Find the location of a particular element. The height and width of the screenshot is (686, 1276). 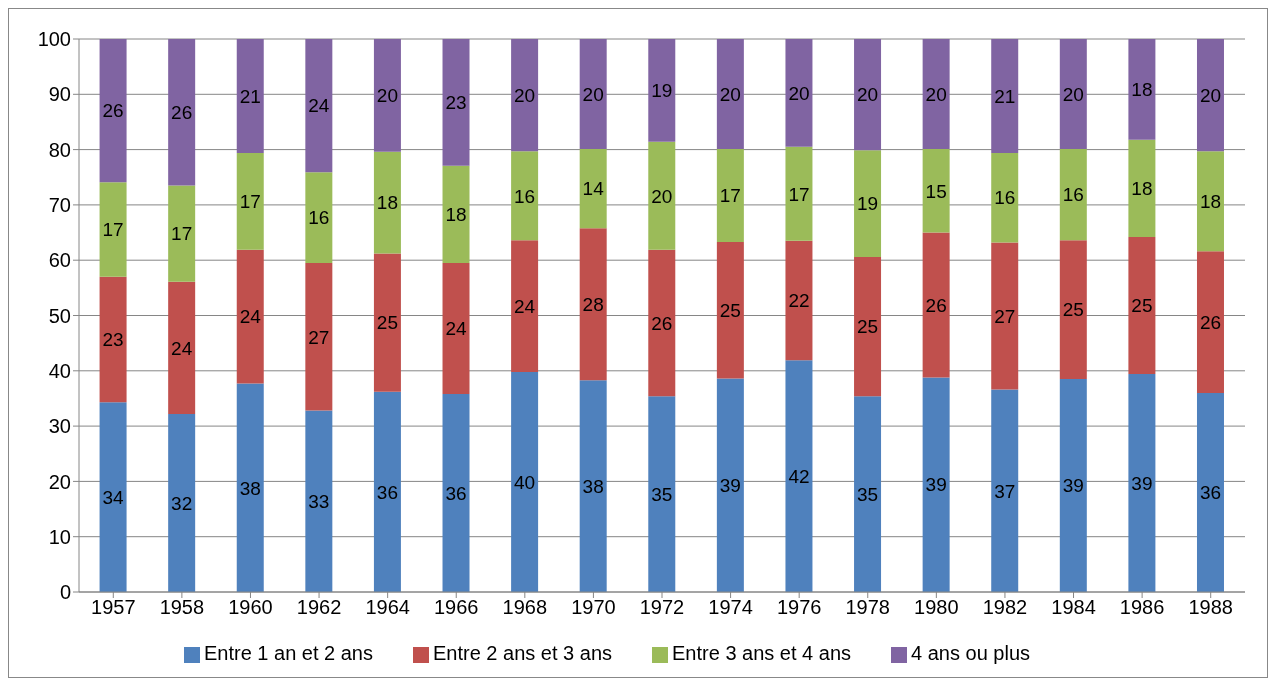

x-tick-label: 1974 is located at coordinates (730, 607).